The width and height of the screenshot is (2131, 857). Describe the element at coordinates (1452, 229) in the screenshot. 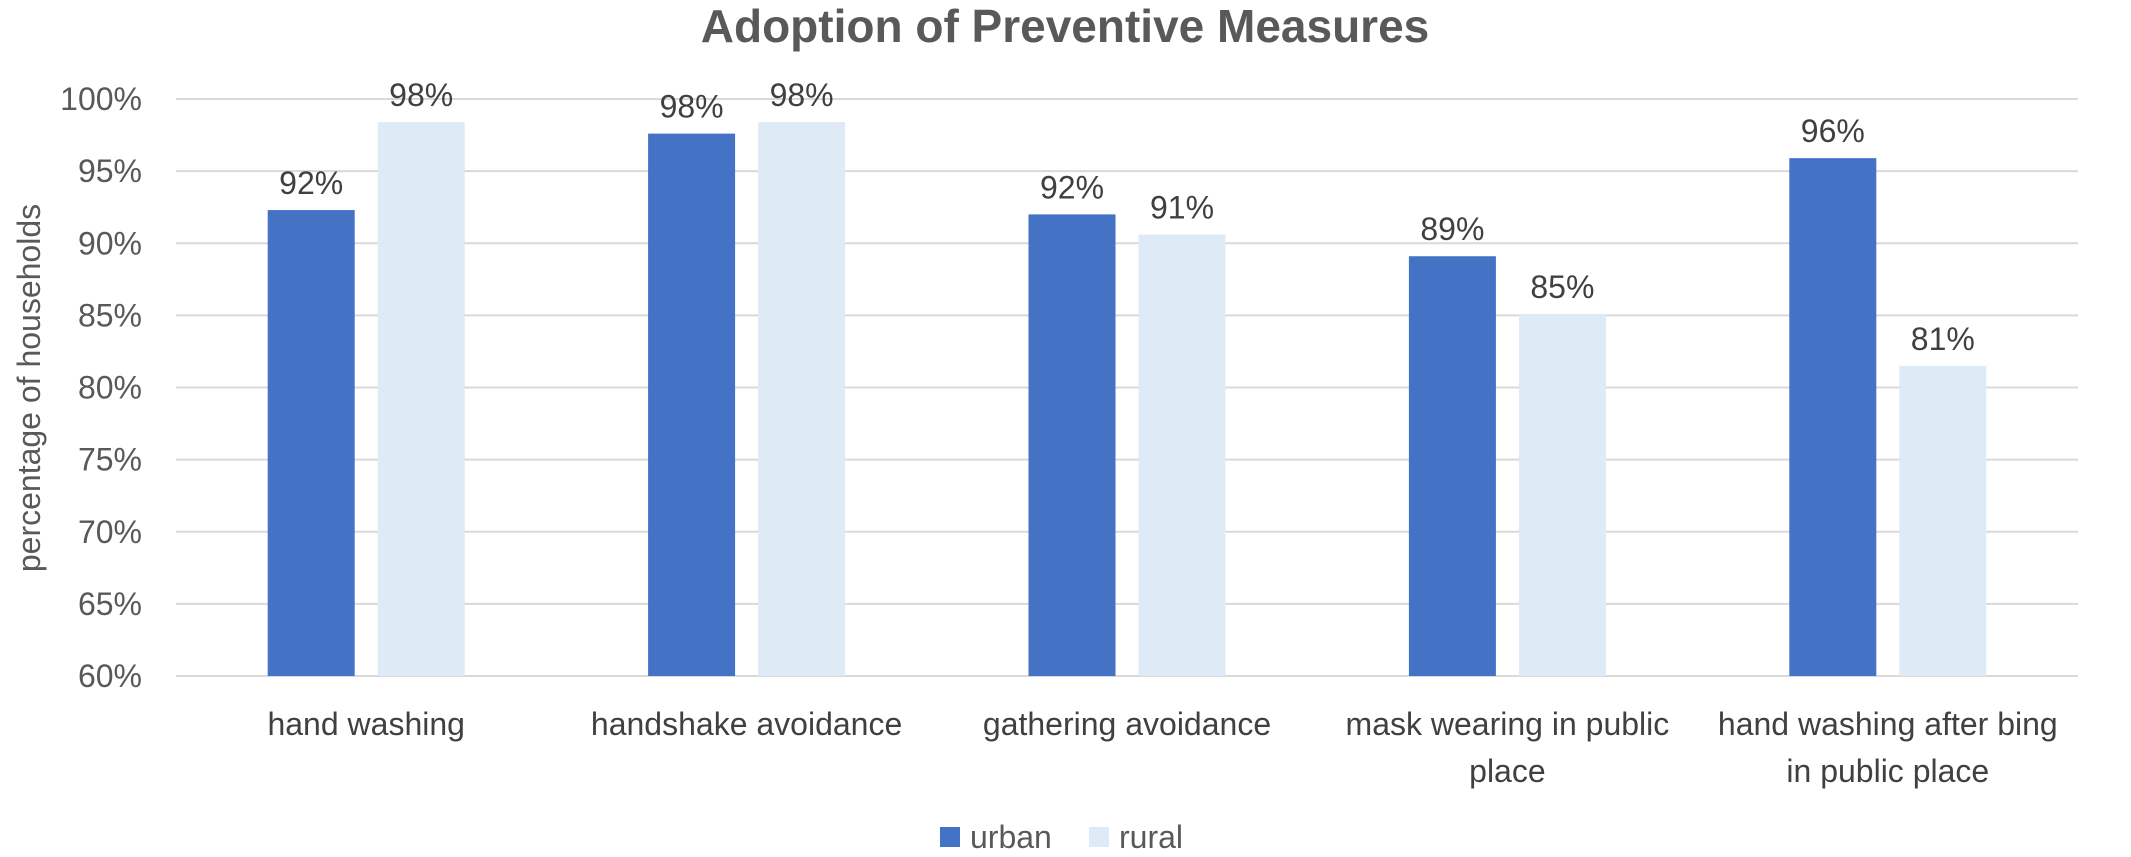

I see `data-label: 89%` at that location.